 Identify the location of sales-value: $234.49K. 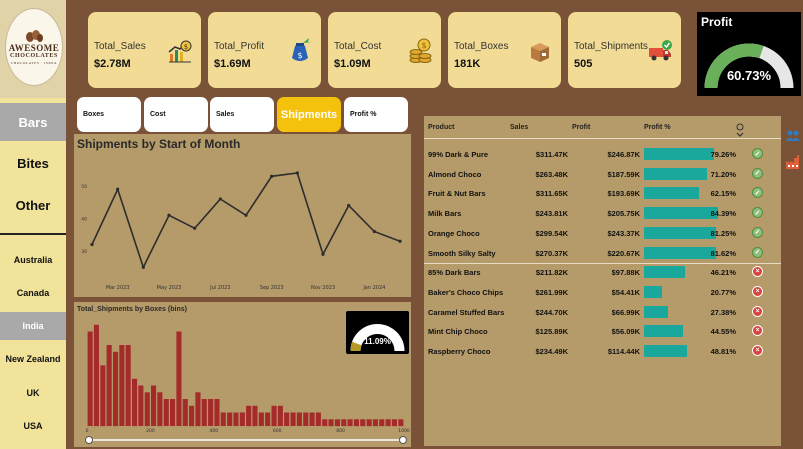
(551, 351).